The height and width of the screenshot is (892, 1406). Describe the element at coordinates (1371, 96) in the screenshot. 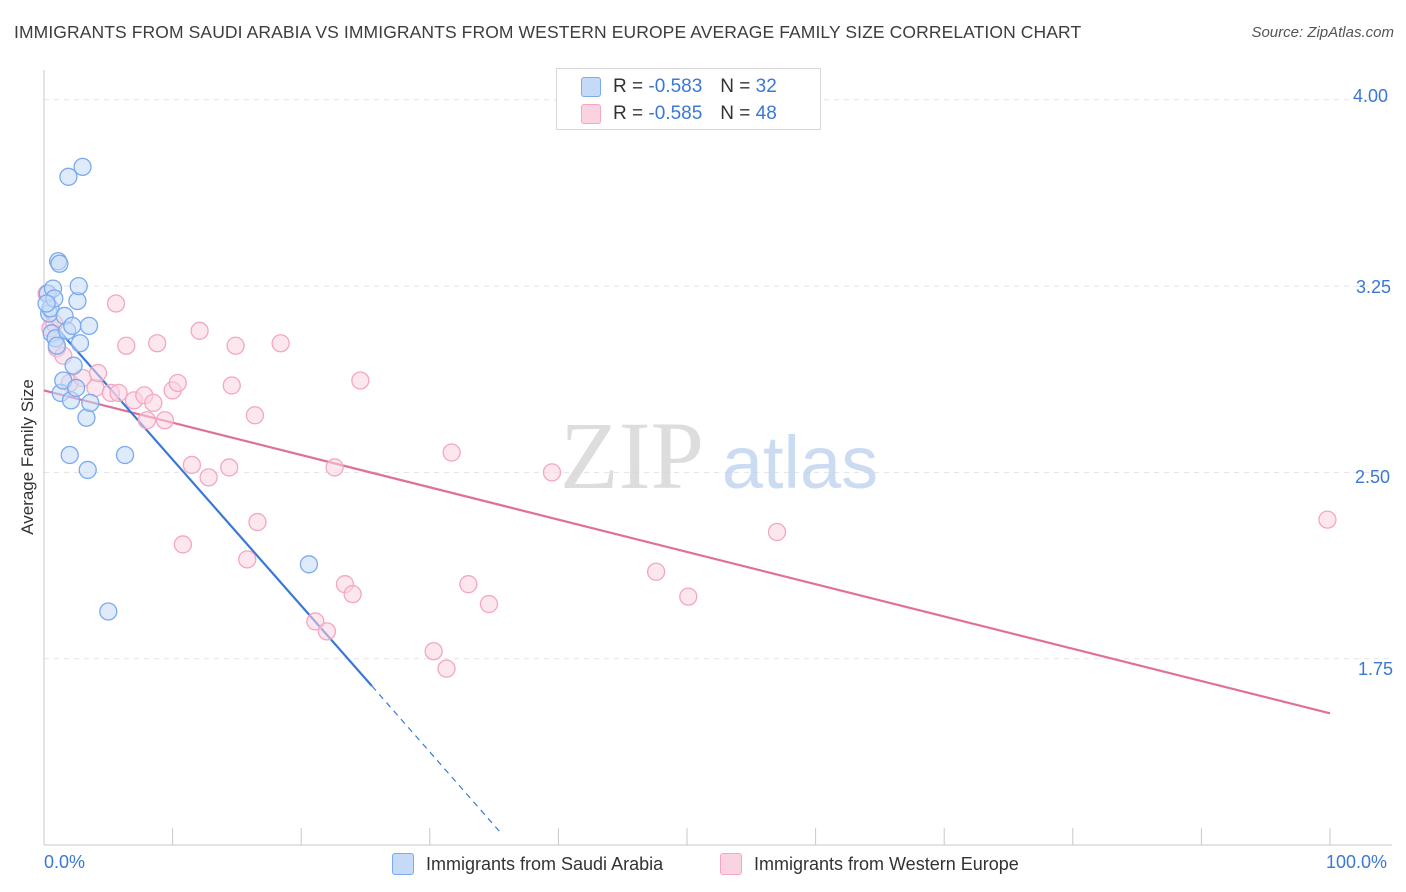

I see `y-tick-label-4.00: 4.00` at that location.